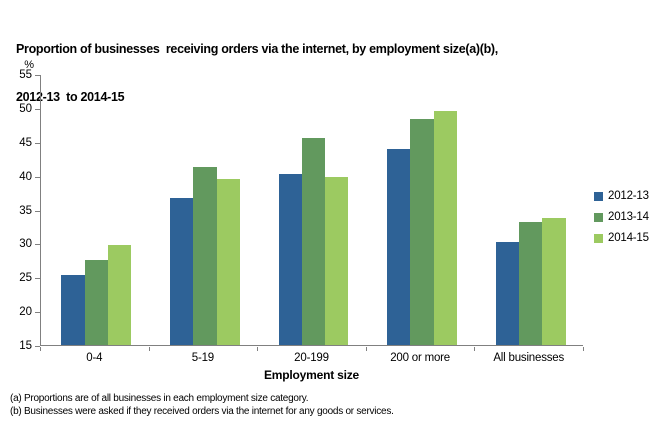 The height and width of the screenshot is (429, 654). Describe the element at coordinates (202, 358) in the screenshot. I see `x-category-label: 5-19` at that location.